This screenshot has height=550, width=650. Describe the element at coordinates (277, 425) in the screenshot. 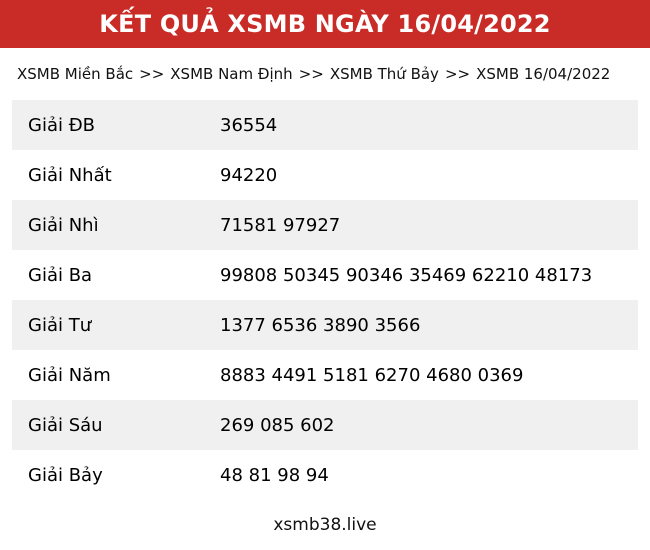

I see `prize-numbers: 269 085 602` at that location.